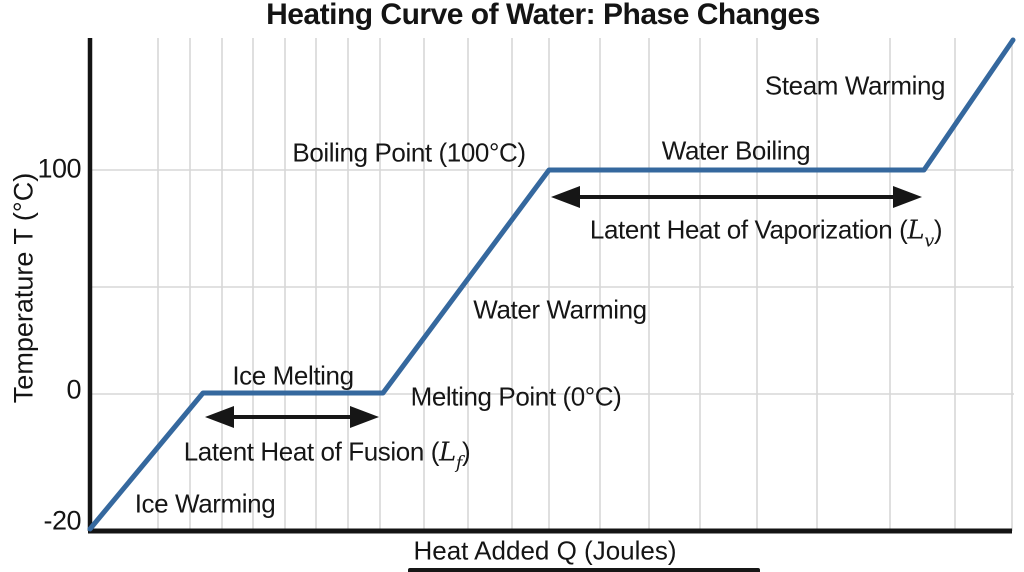 This screenshot has width=1024, height=572. What do you see at coordinates (545, 550) in the screenshot?
I see `x-axis-label: Heat Added Q (Joules)` at bounding box center [545, 550].